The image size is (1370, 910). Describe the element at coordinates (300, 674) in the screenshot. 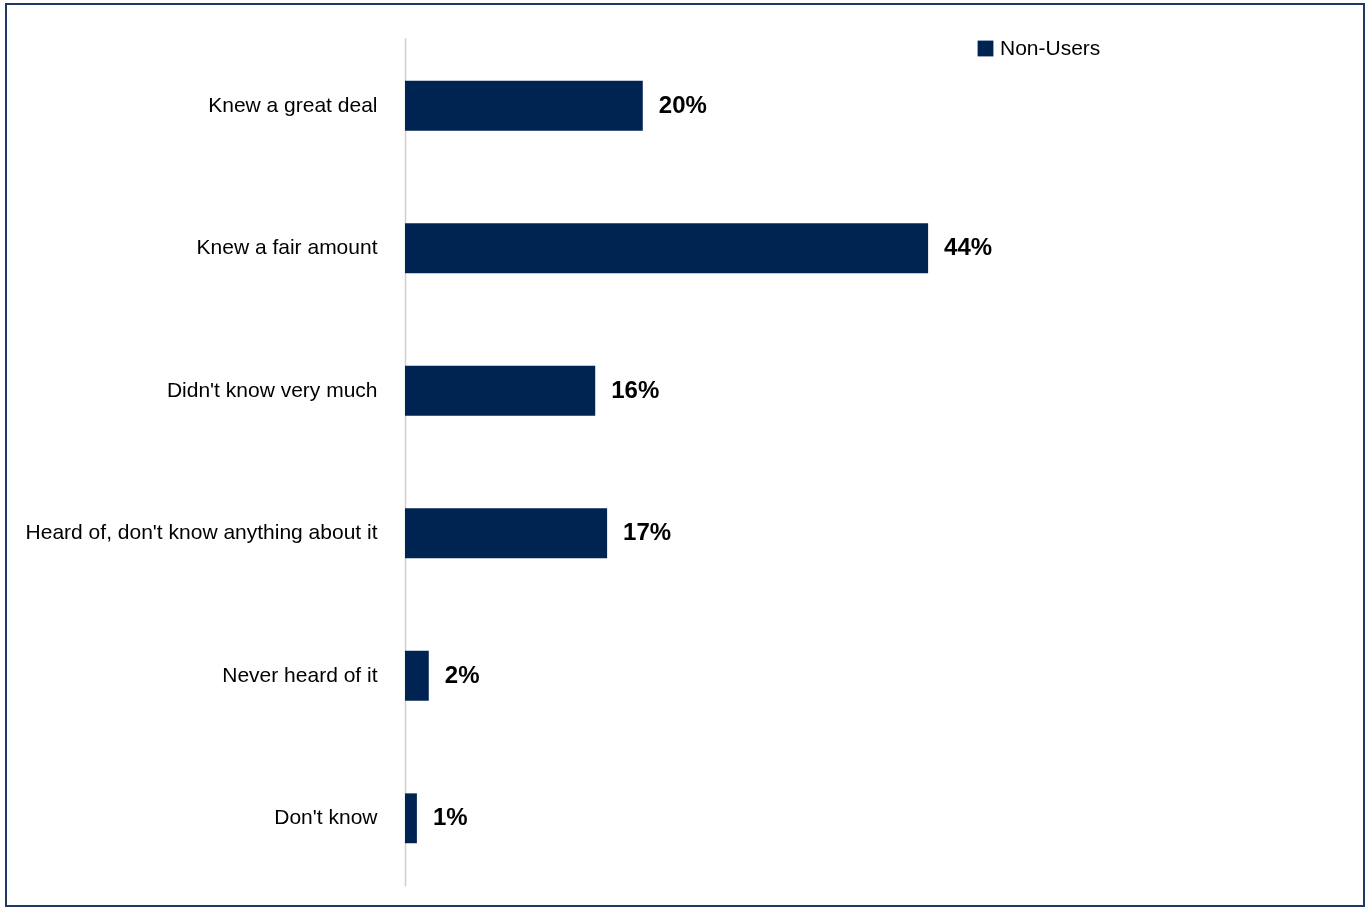

I see `y-tick-label: Never heard of it` at that location.